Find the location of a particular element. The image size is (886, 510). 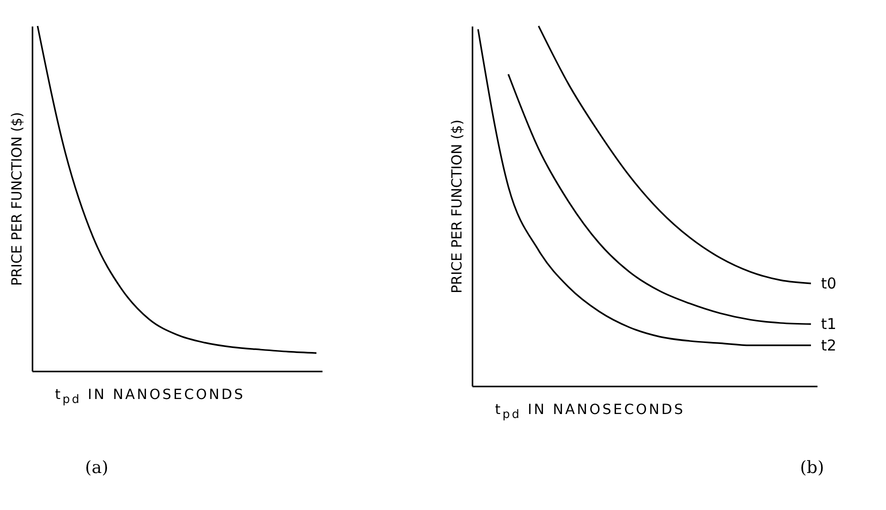

text: (a) is located at coordinates (96, 468).